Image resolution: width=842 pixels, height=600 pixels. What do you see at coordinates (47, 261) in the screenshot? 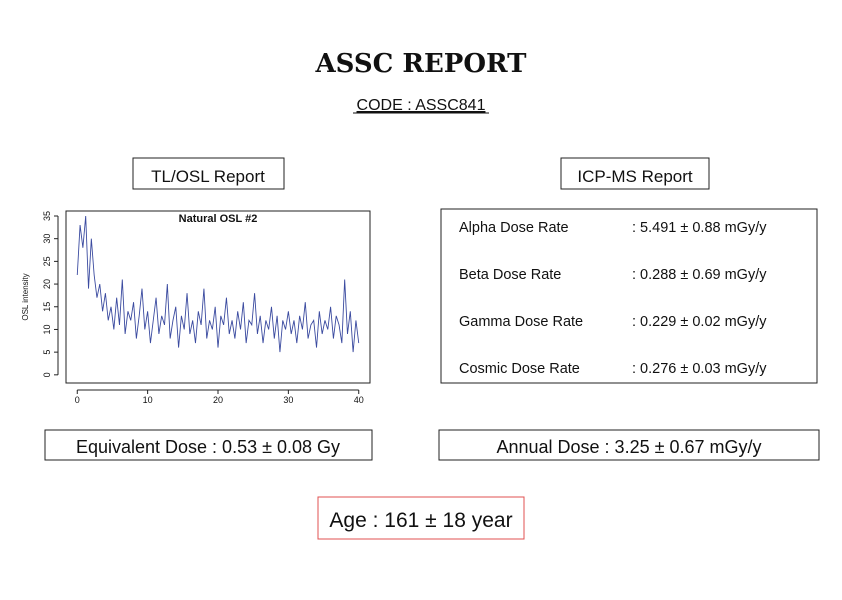
I see `y-tick-label: 25` at bounding box center [47, 261].